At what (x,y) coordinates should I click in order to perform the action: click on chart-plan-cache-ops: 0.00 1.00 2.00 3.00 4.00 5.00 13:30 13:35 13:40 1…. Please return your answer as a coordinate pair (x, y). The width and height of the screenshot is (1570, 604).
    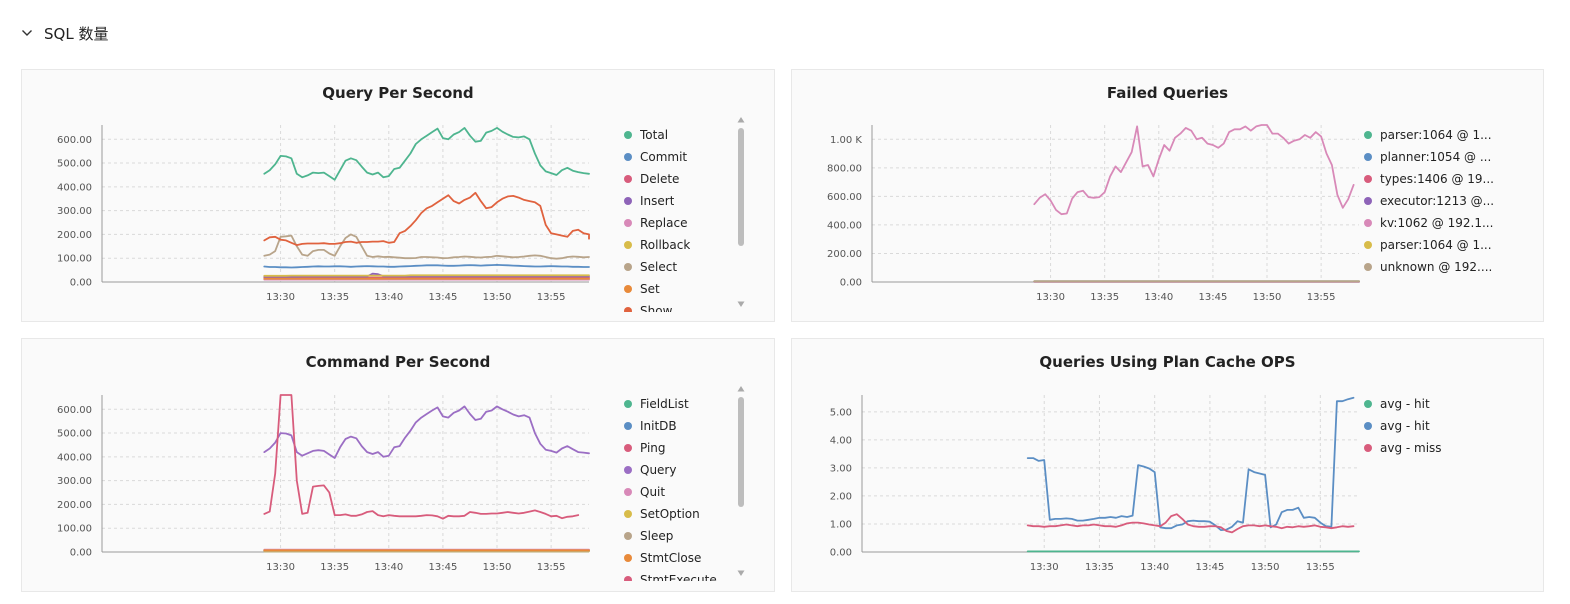
    Looking at the image, I should click on (1095, 484).